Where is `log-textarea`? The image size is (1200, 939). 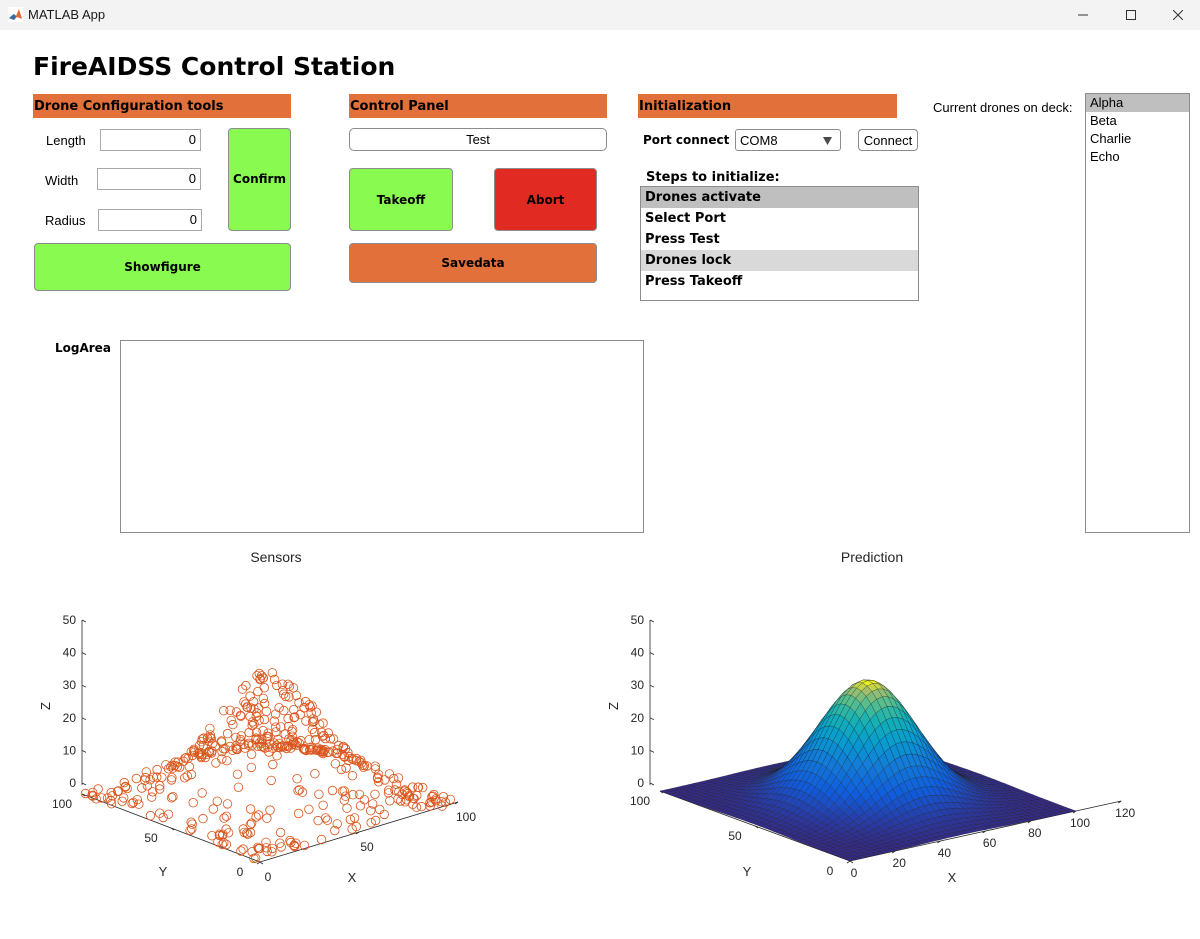
log-textarea is located at coordinates (382, 436).